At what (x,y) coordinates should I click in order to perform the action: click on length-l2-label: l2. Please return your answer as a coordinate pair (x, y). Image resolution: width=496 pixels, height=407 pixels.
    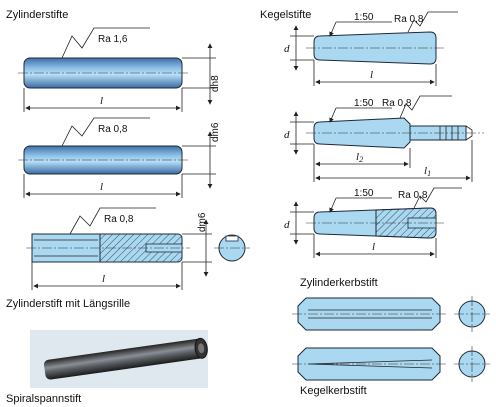
    Looking at the image, I should click on (359, 157).